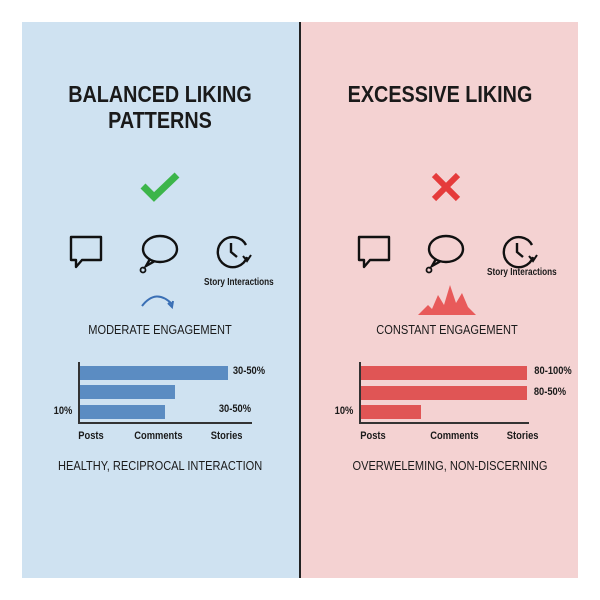 The width and height of the screenshot is (600, 600). What do you see at coordinates (522, 436) in the screenshot?
I see `right-cat-stories: Stories` at bounding box center [522, 436].